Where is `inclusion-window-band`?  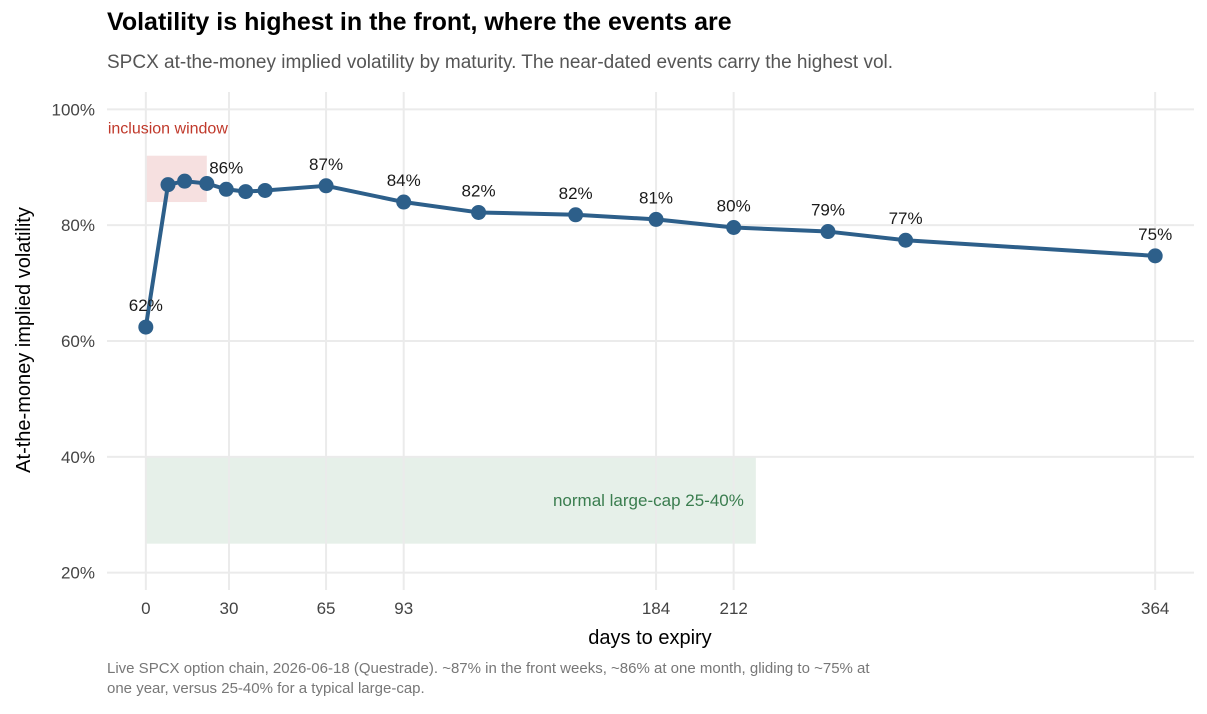 inclusion-window-band is located at coordinates (176, 179).